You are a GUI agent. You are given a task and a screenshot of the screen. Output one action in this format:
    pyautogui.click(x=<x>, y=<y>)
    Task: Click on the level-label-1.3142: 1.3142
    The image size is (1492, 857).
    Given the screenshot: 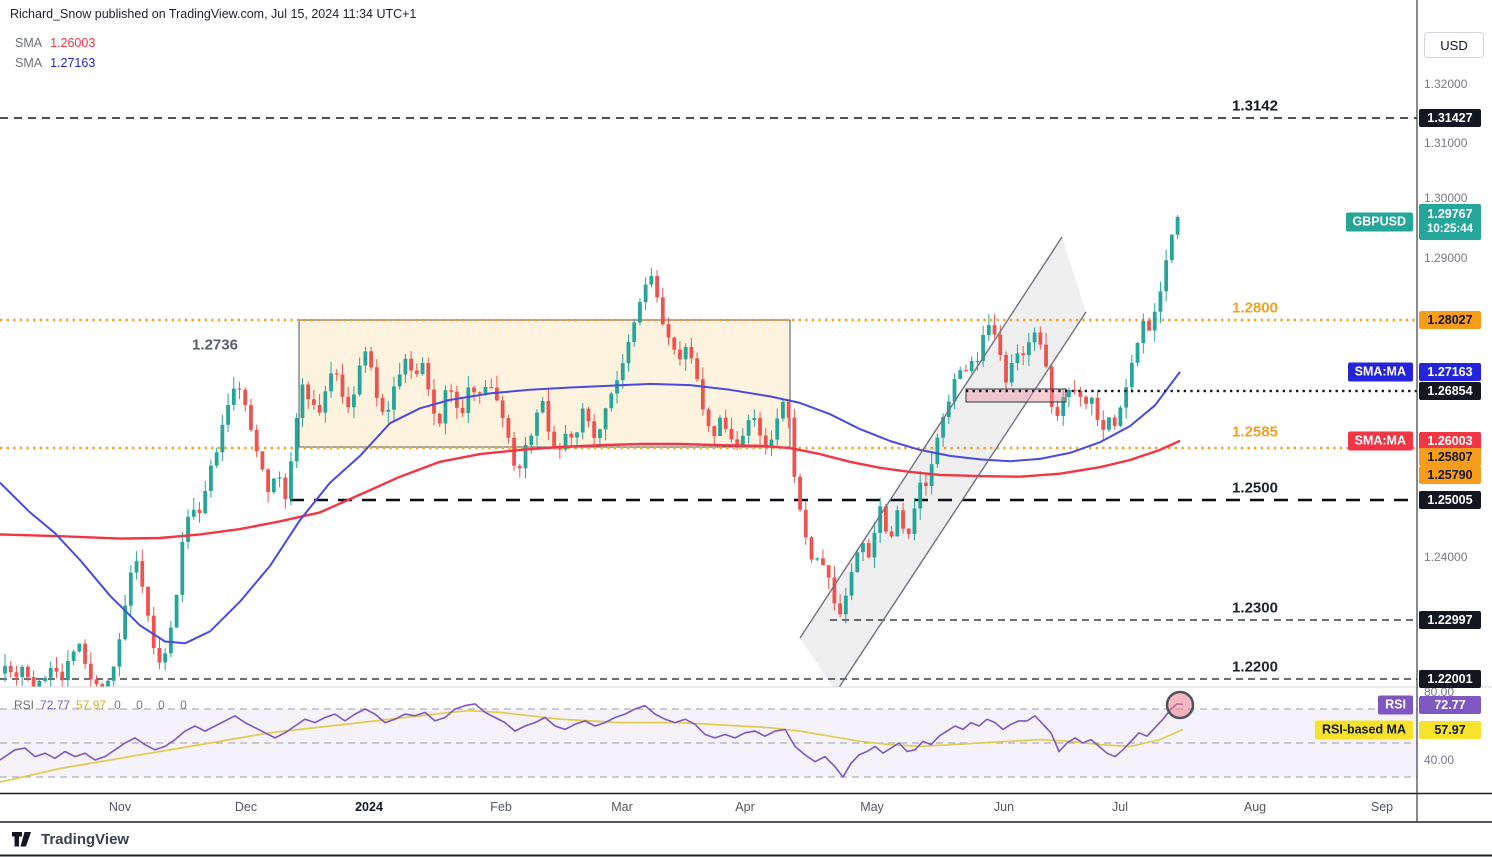 What is the action you would take?
    pyautogui.click(x=1255, y=106)
    